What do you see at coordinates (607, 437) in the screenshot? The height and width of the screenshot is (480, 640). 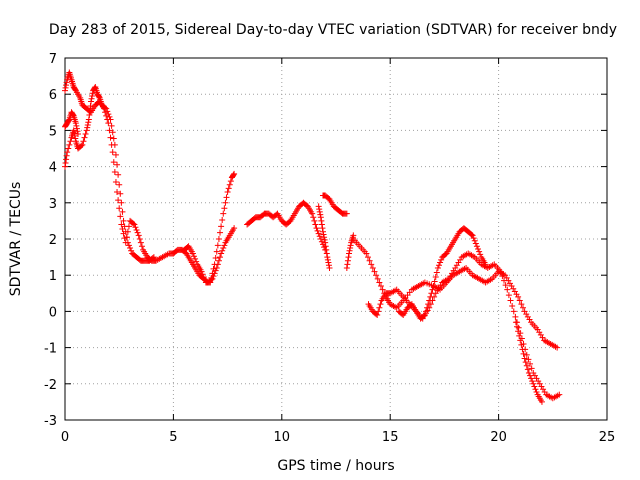 I see `x-tick-label: 25` at bounding box center [607, 437].